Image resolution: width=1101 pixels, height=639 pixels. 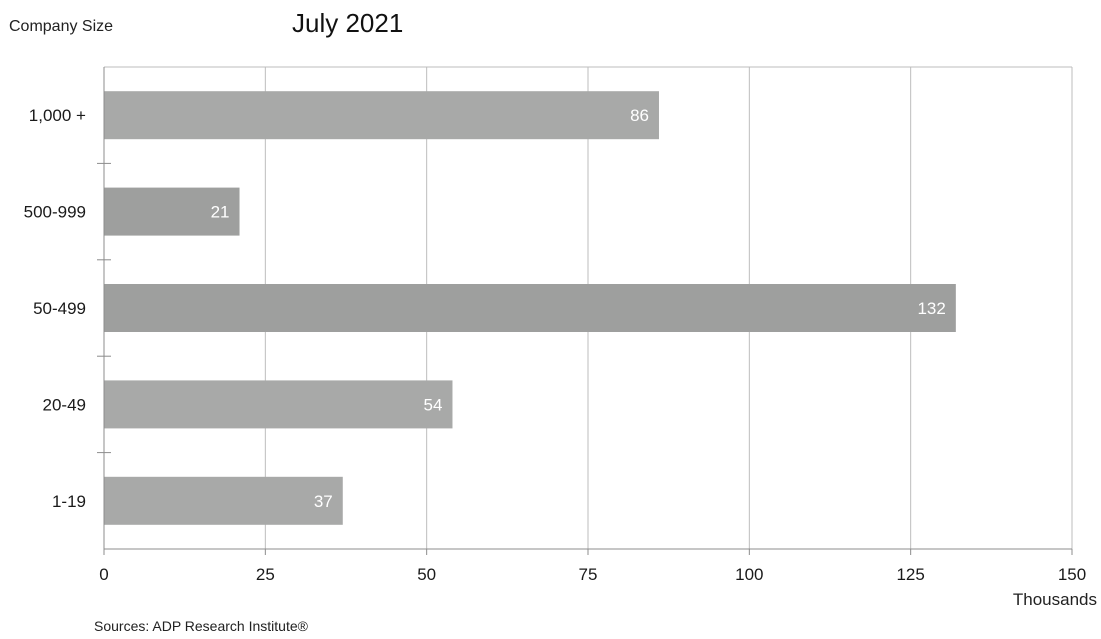 What do you see at coordinates (348, 23) in the screenshot?
I see `chart-title: July 2021` at bounding box center [348, 23].